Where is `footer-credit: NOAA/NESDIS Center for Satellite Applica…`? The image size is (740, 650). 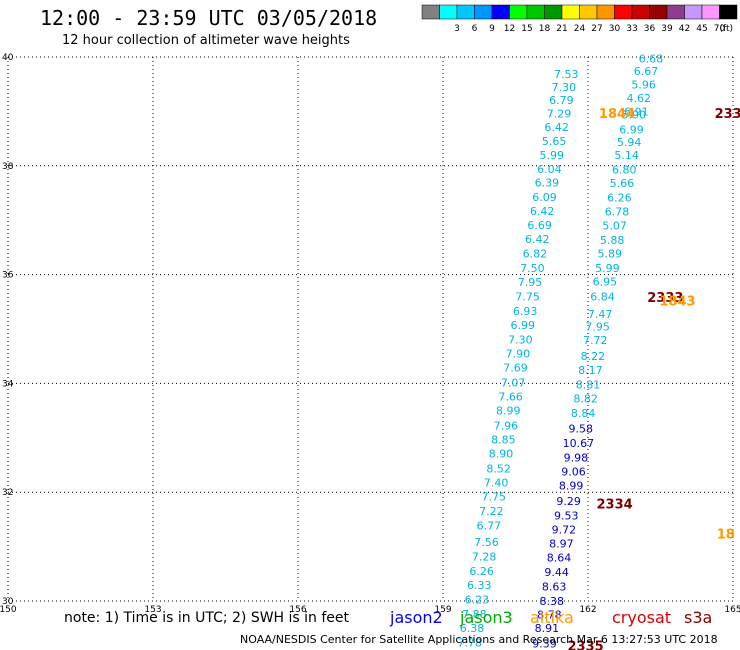 footer-credit: NOAA/NESDIS Center for Satellite Applica… is located at coordinates (479, 639).